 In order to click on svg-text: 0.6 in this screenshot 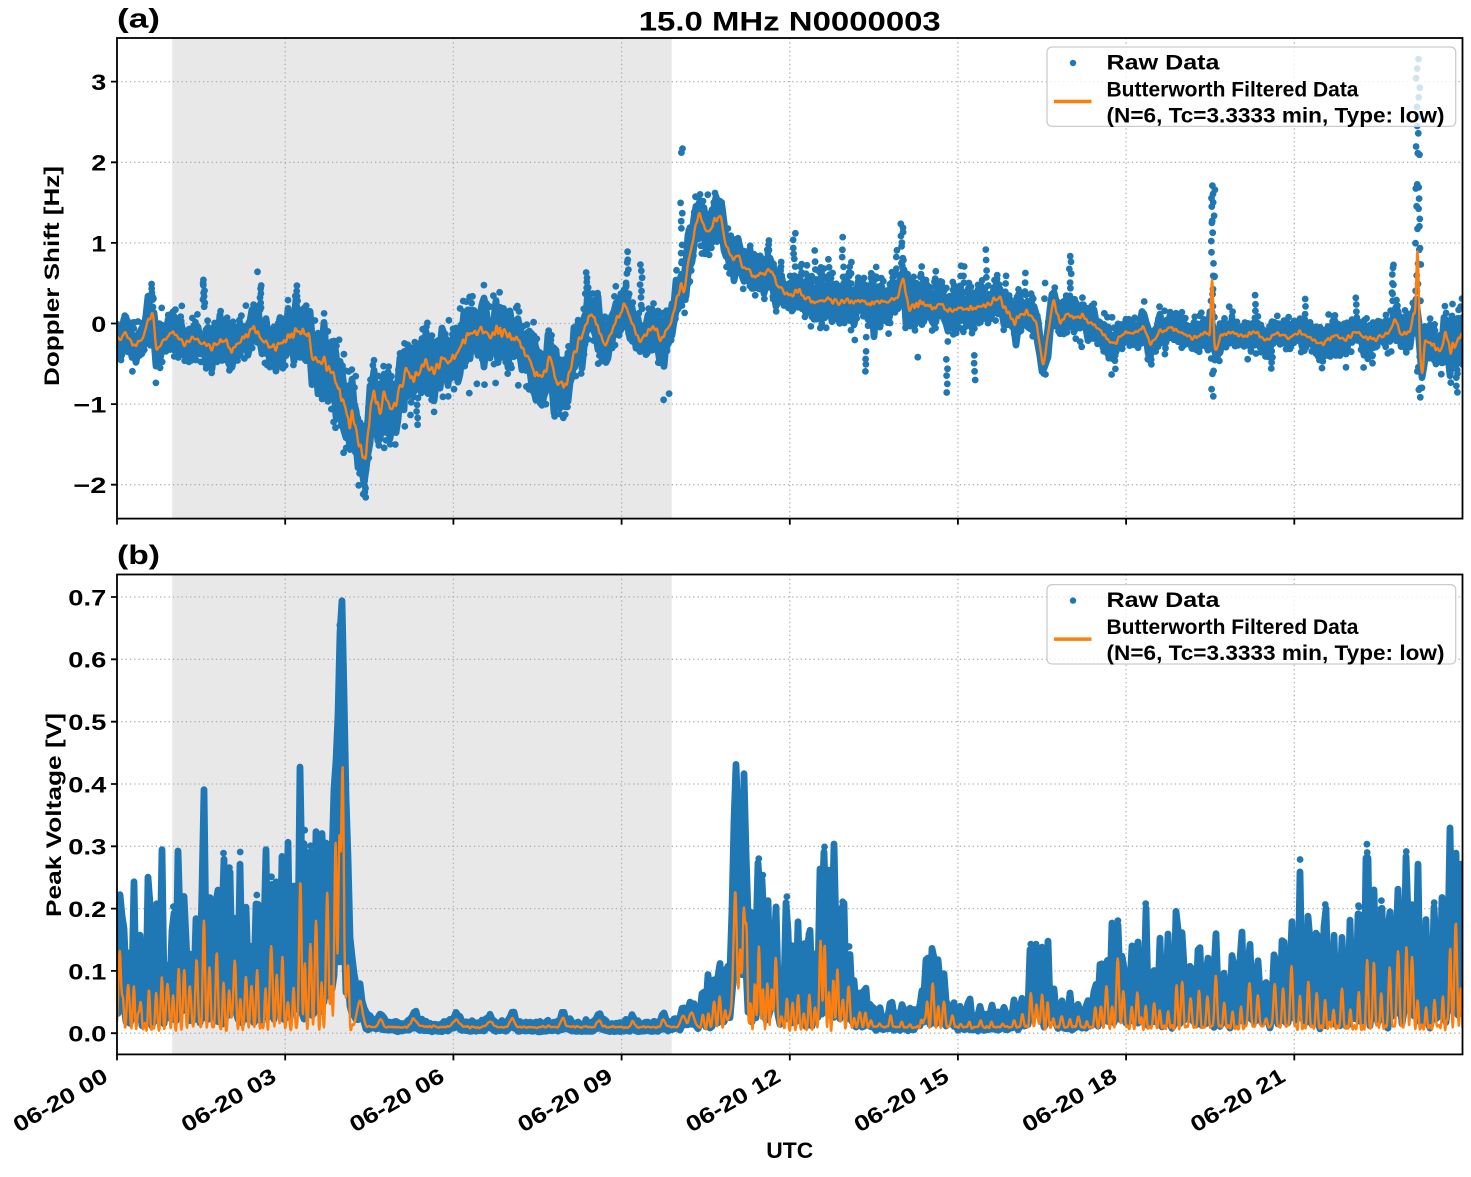, I will do `click(87, 660)`.